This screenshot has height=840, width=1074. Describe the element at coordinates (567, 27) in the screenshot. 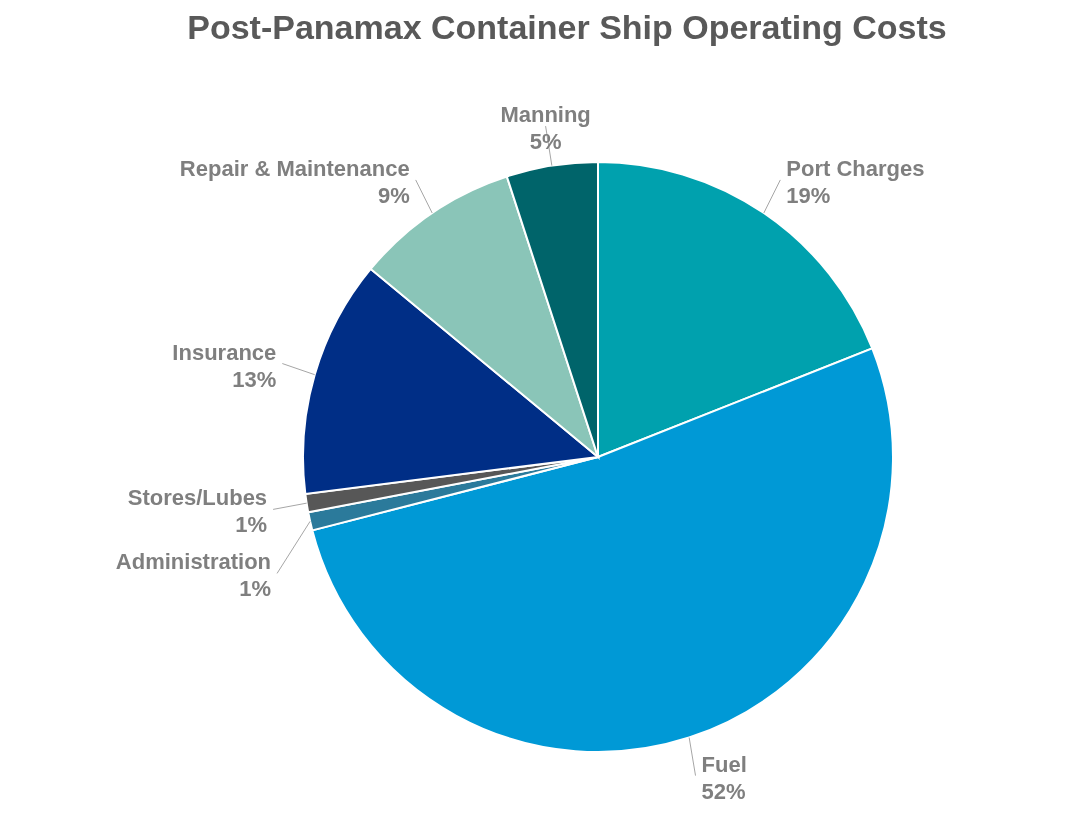

I see `chart-title: Post-Panamax Container Ship Operating Costs` at that location.